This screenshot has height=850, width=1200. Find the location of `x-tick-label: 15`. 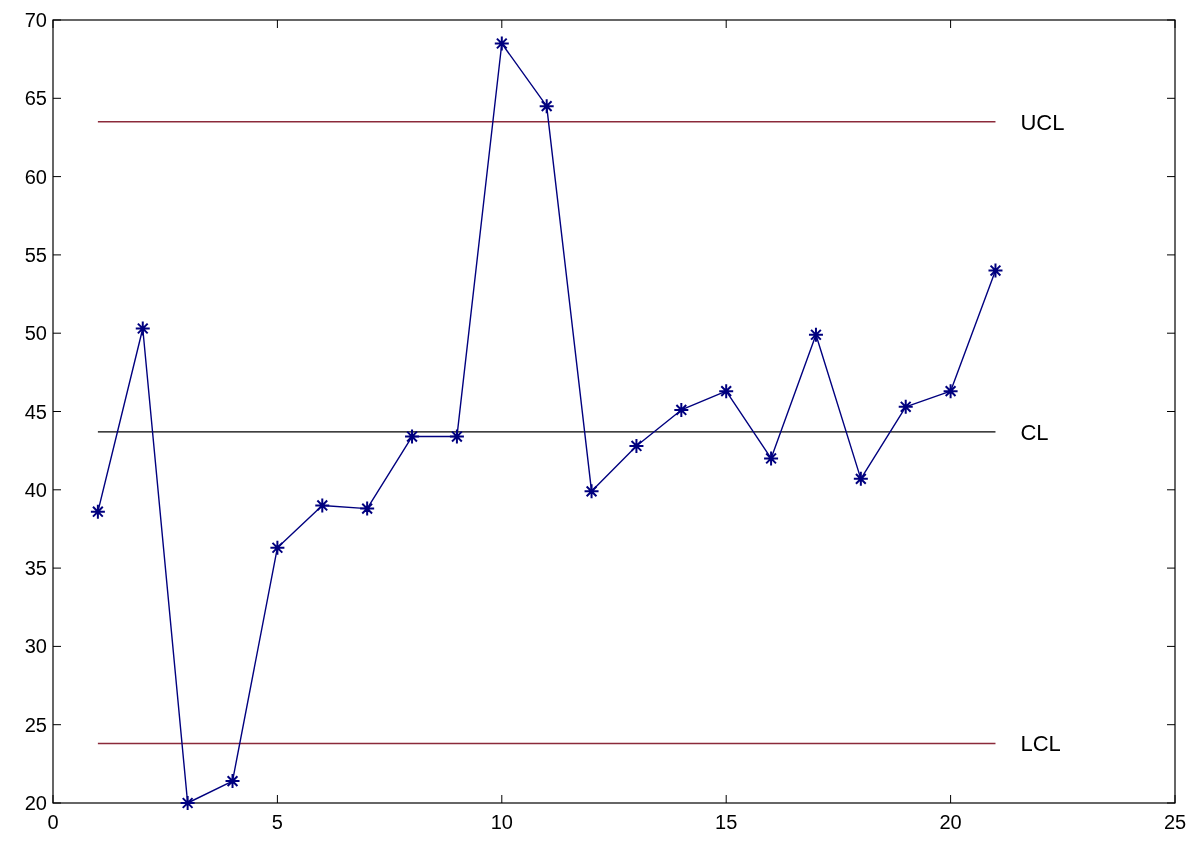

x-tick-label: 15 is located at coordinates (726, 822).